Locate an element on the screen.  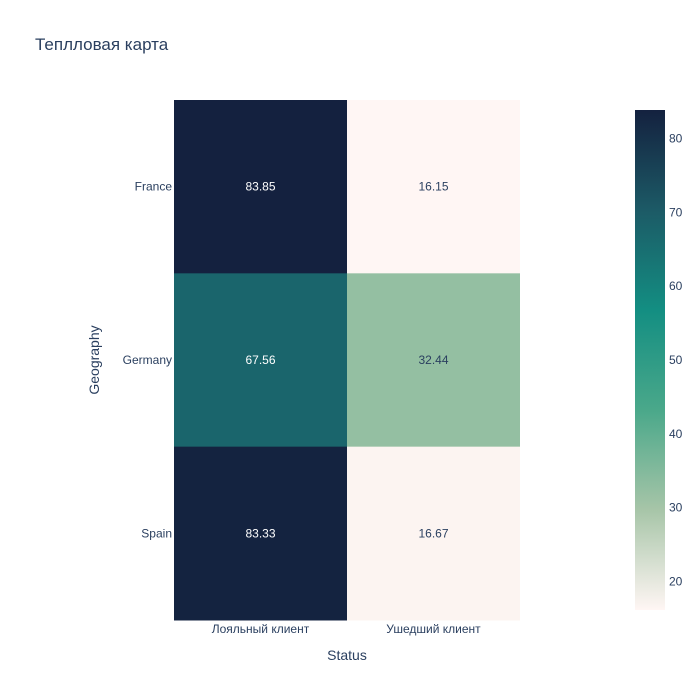
colorbar-tick-label: 30 is located at coordinates (676, 508).